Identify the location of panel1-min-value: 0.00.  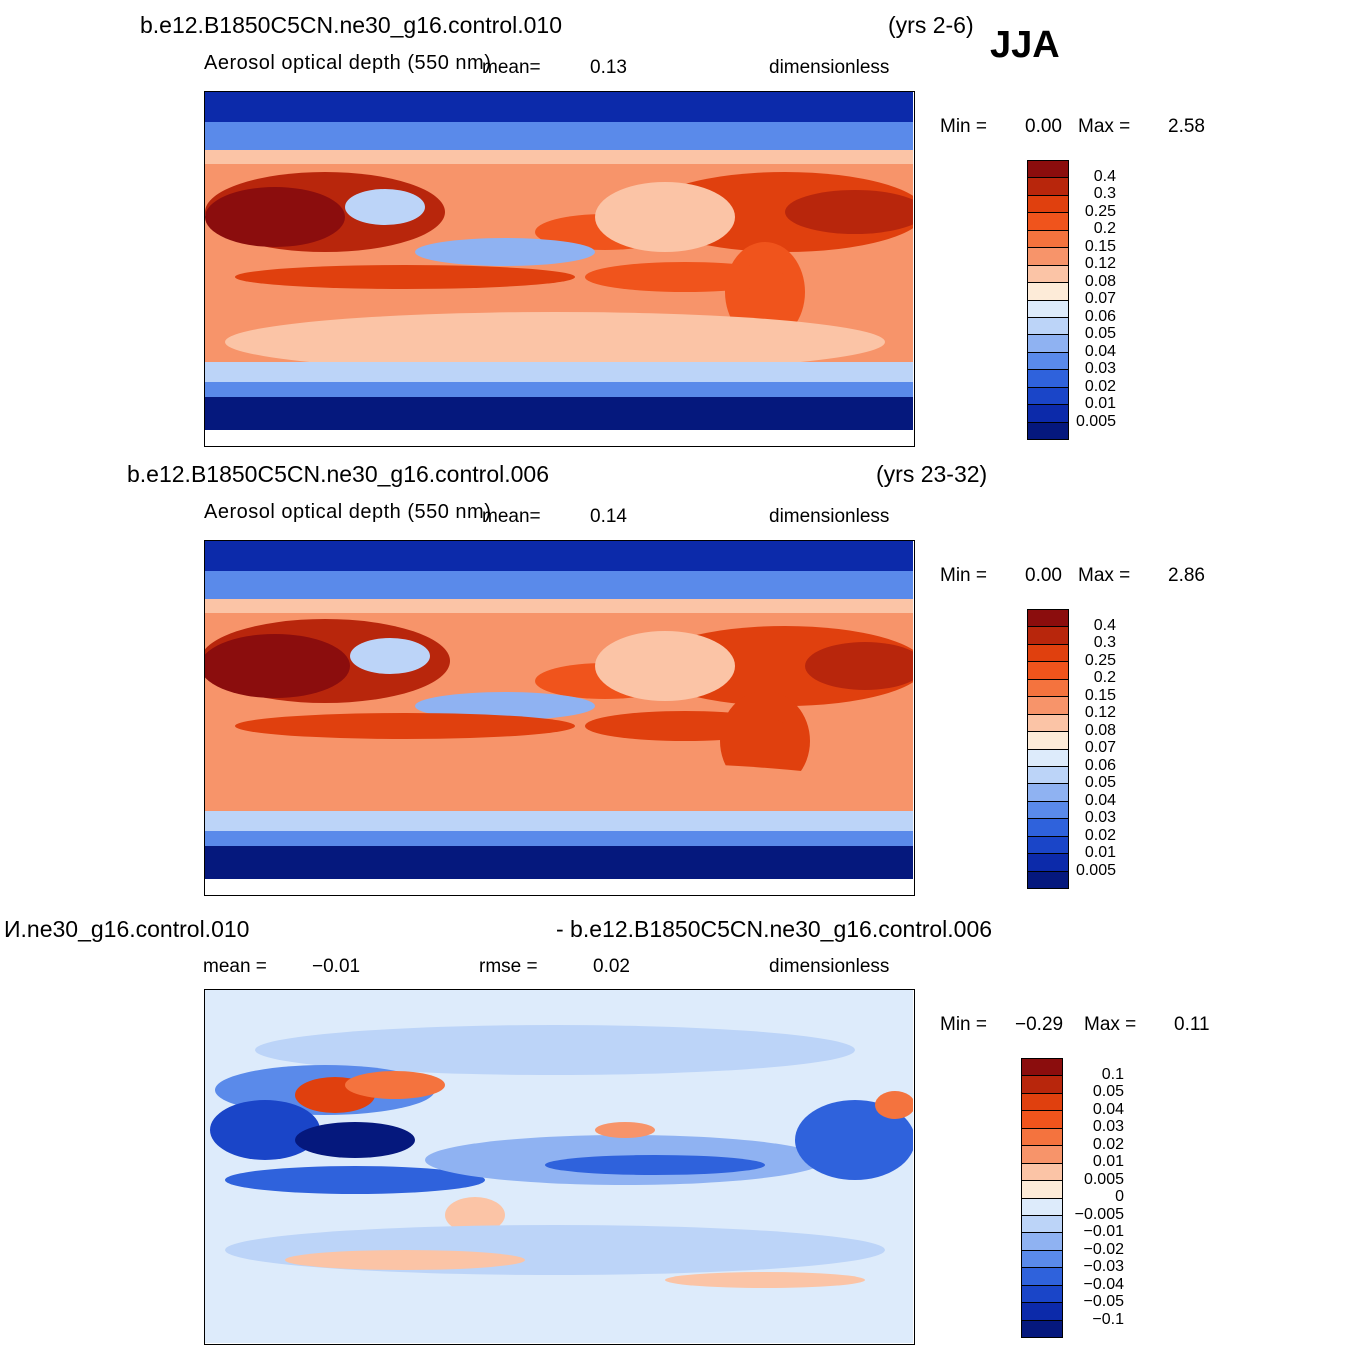
(1043, 126).